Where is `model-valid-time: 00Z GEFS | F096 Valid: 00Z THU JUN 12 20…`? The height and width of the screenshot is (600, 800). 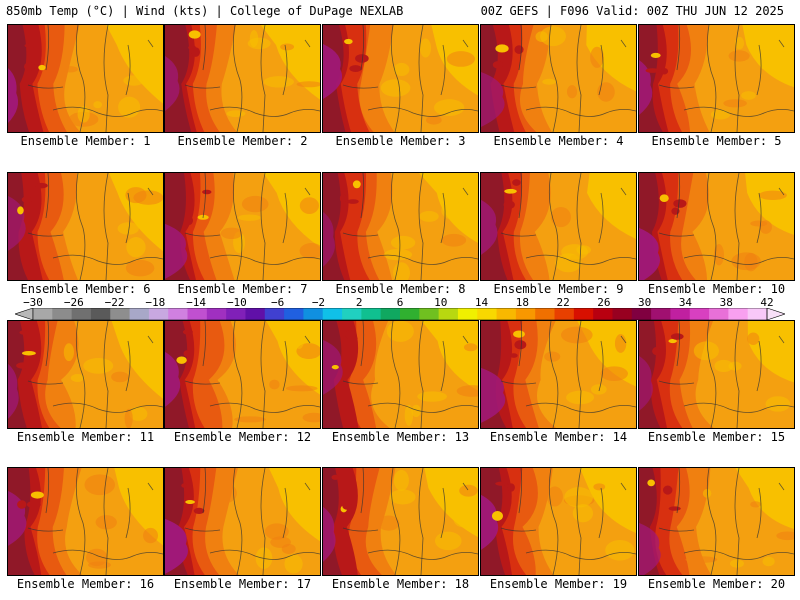 model-valid-time: 00Z GEFS | F096 Valid: 00Z THU JUN 12 20… is located at coordinates (632, 11).